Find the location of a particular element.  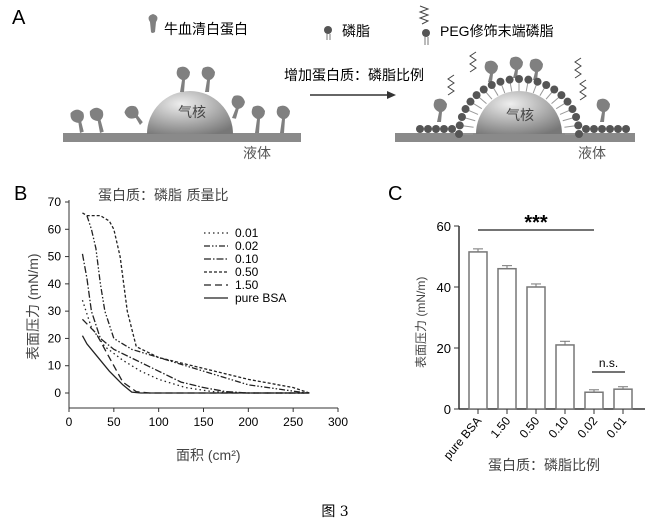

chart-c-ylabel: 表面压力 (mN/m) is located at coordinates (421, 322).